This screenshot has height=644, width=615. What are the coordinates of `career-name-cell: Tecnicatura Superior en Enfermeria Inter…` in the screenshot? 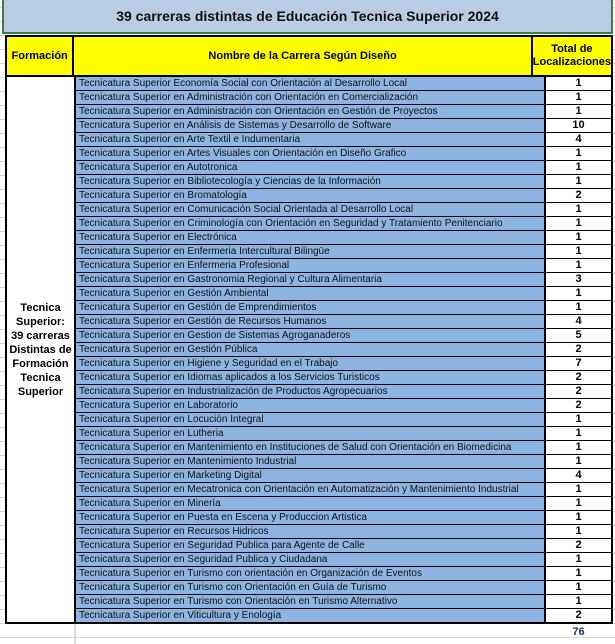 It's located at (311, 252).